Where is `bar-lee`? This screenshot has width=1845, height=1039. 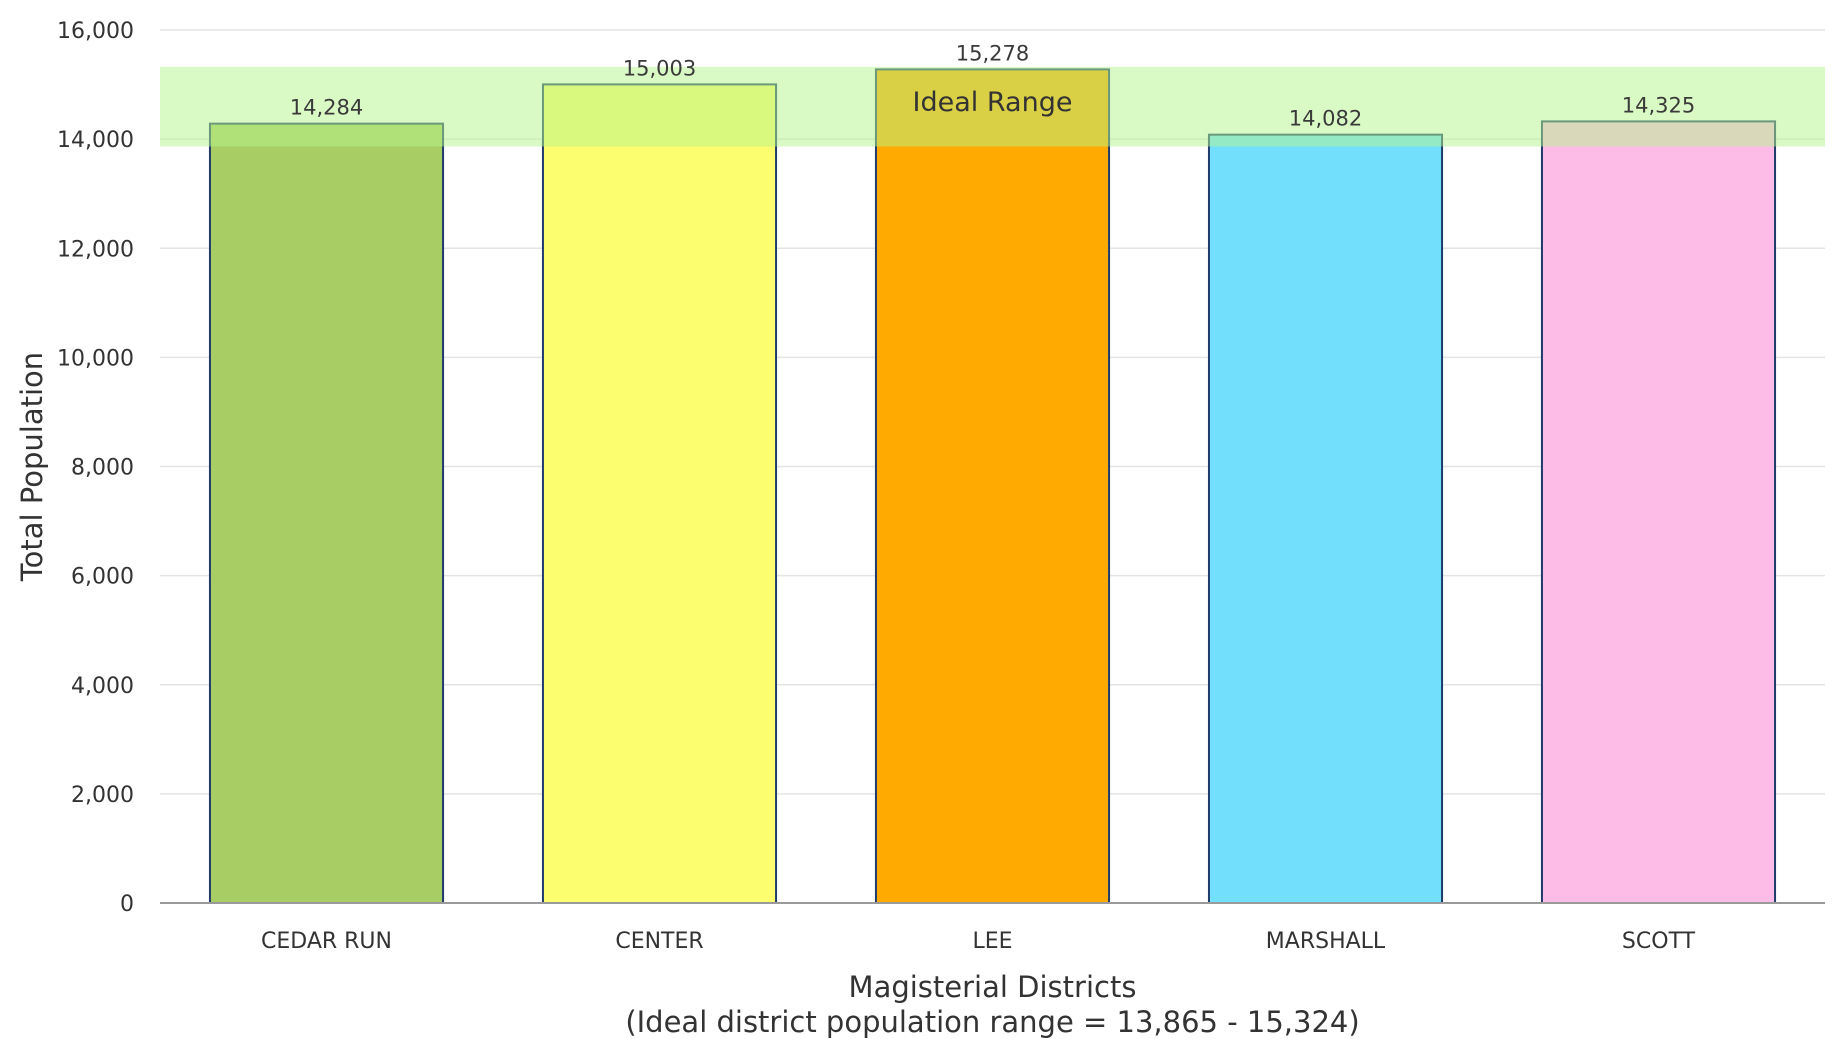
bar-lee is located at coordinates (992, 486).